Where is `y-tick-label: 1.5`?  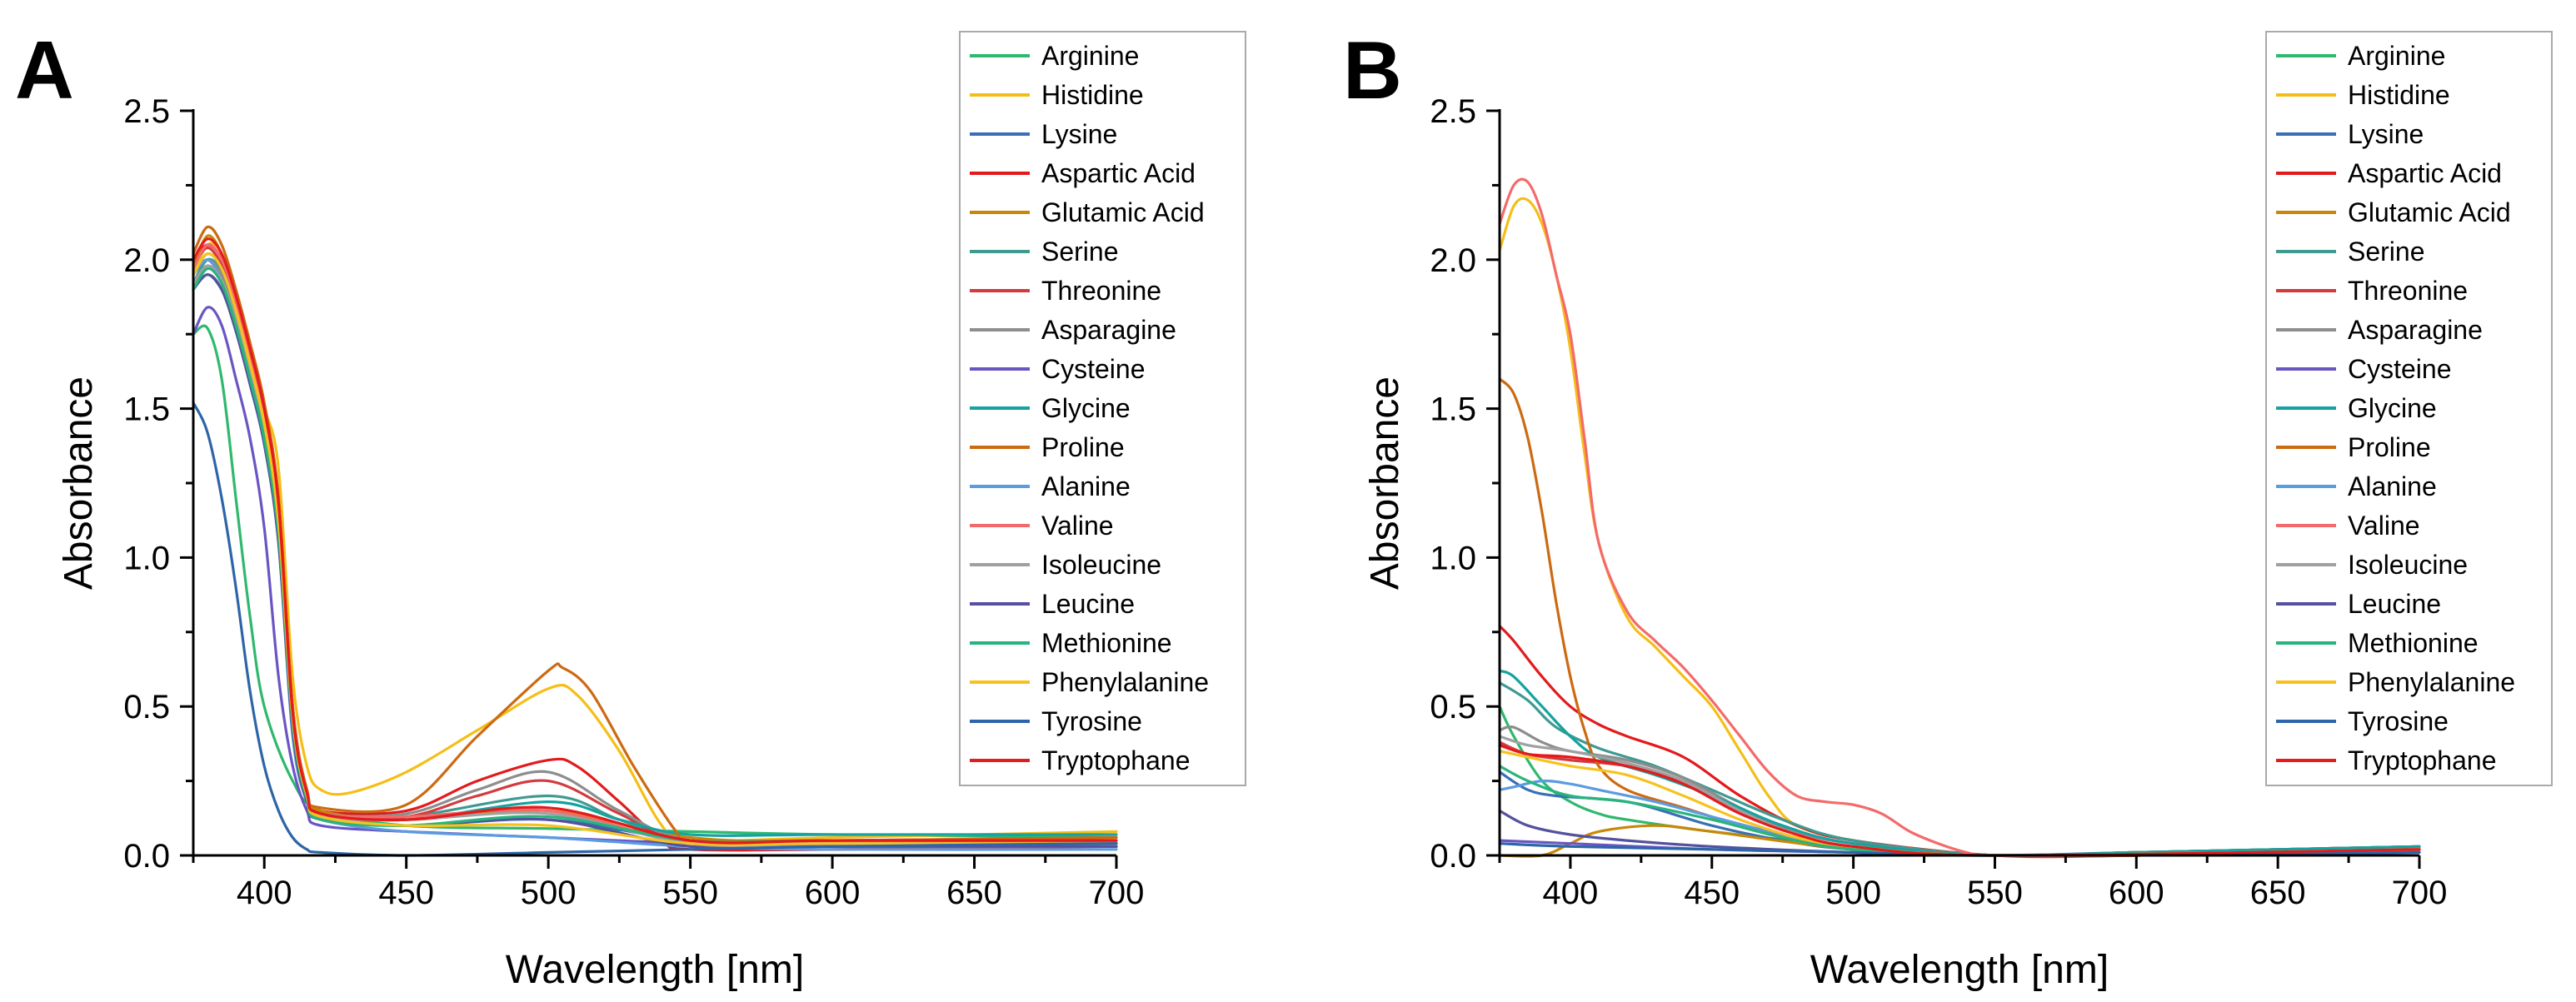
y-tick-label: 1.5 is located at coordinates (1453, 409).